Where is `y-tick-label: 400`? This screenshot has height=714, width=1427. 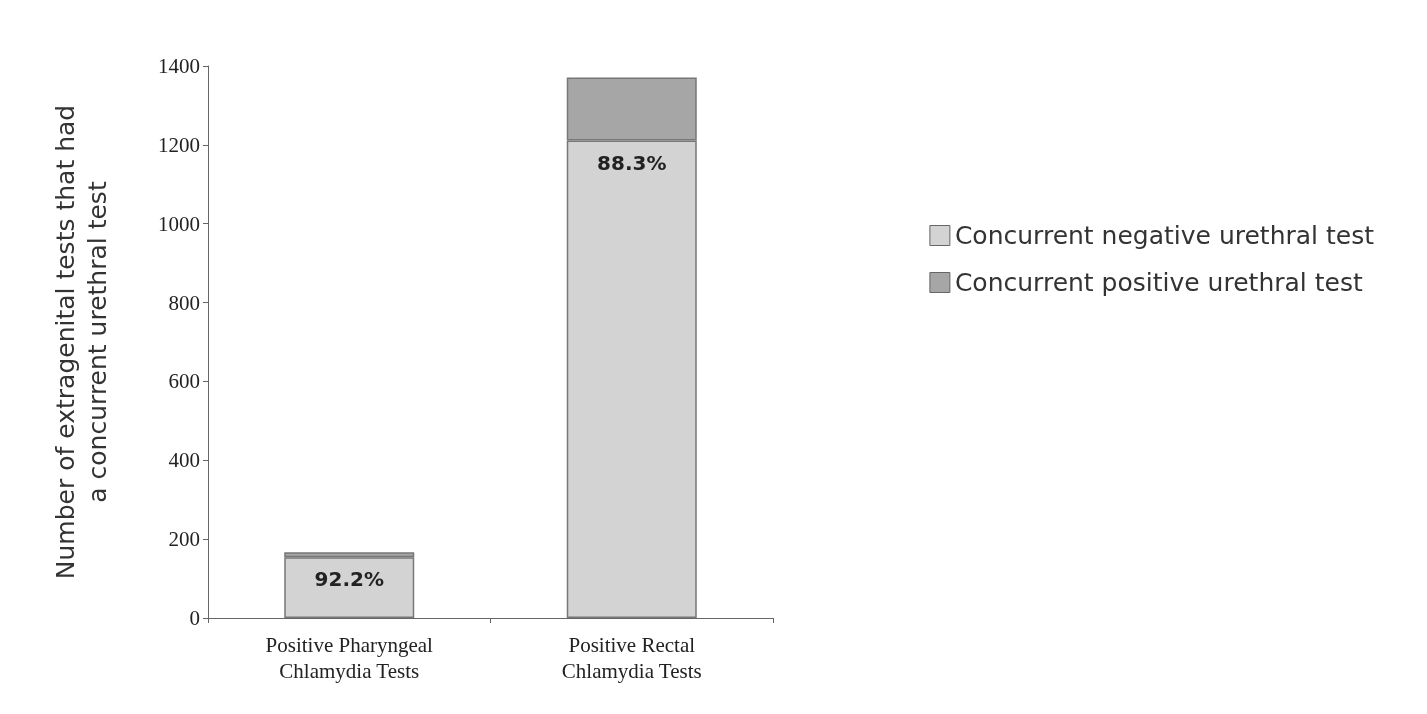 y-tick-label: 400 is located at coordinates (184, 460).